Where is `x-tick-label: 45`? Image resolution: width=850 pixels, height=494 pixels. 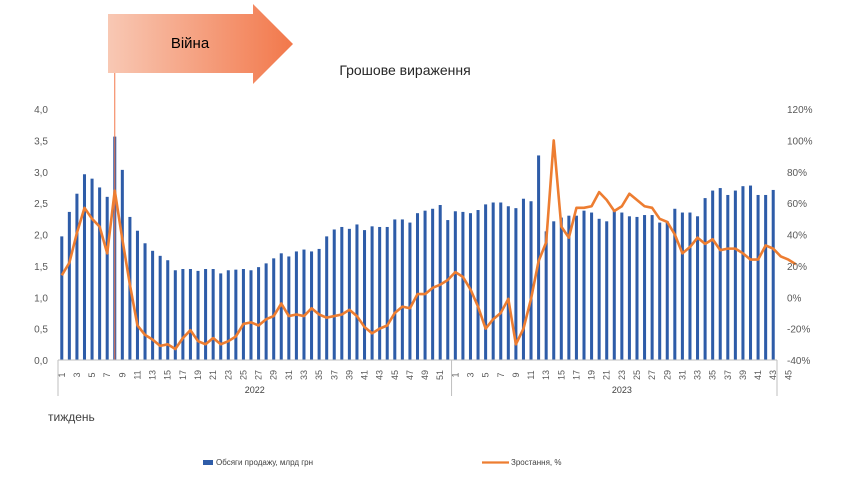
x-tick-label: 45 is located at coordinates (788, 375).